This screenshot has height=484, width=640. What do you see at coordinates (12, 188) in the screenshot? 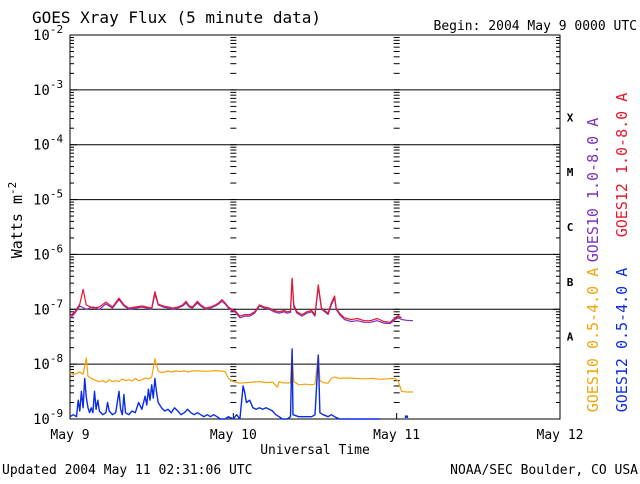
I see `y-axis-title-exponent: -2` at bounding box center [12, 188].